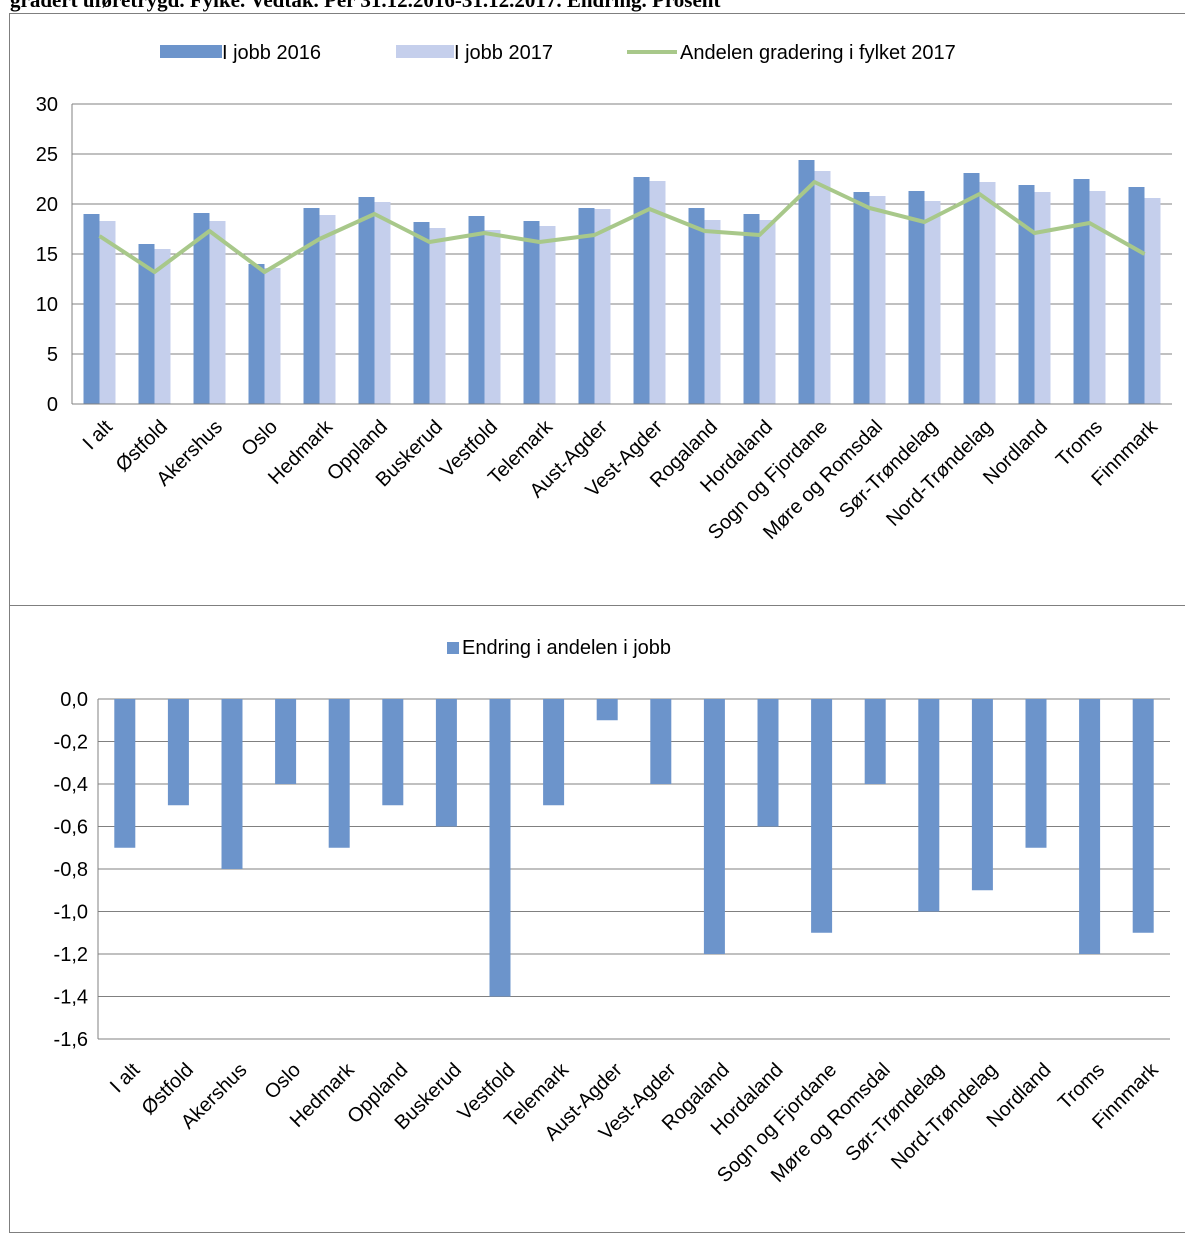  I want to click on bar-change-i-alt, so click(125, 773).